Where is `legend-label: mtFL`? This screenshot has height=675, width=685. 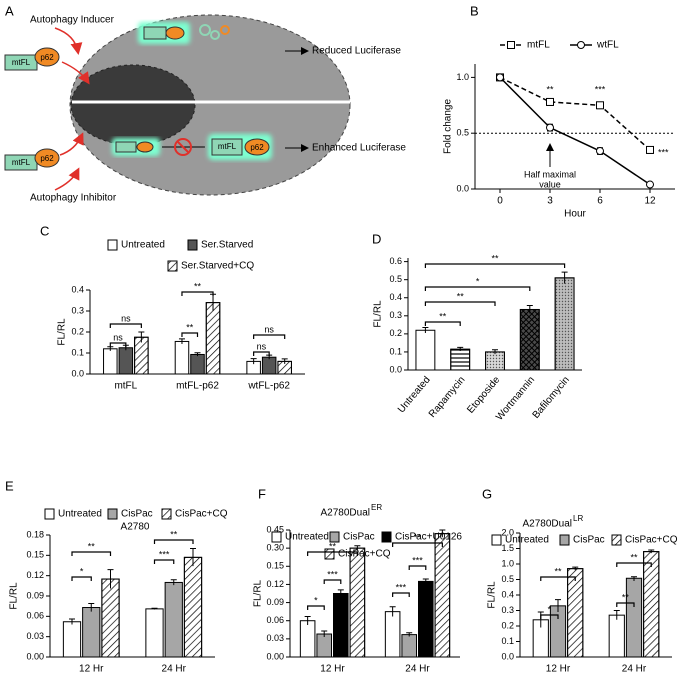
legend-label: mtFL is located at coordinates (538, 45).